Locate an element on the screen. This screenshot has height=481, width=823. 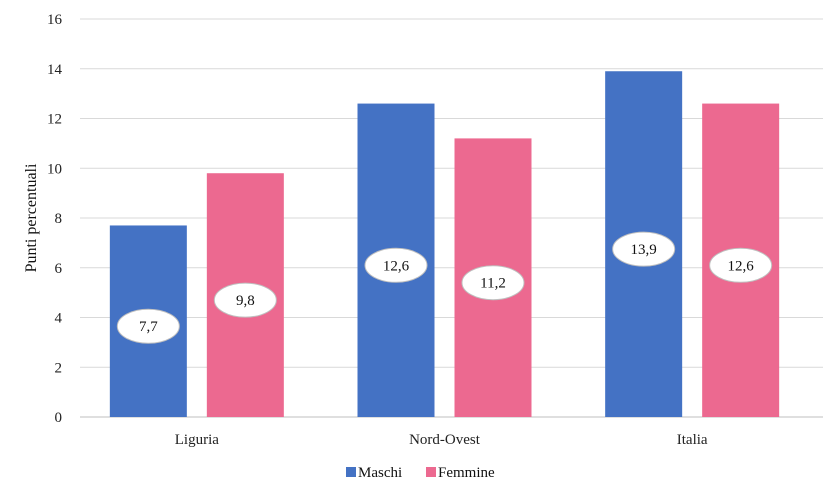
data-label: 11,2 is located at coordinates (493, 284).